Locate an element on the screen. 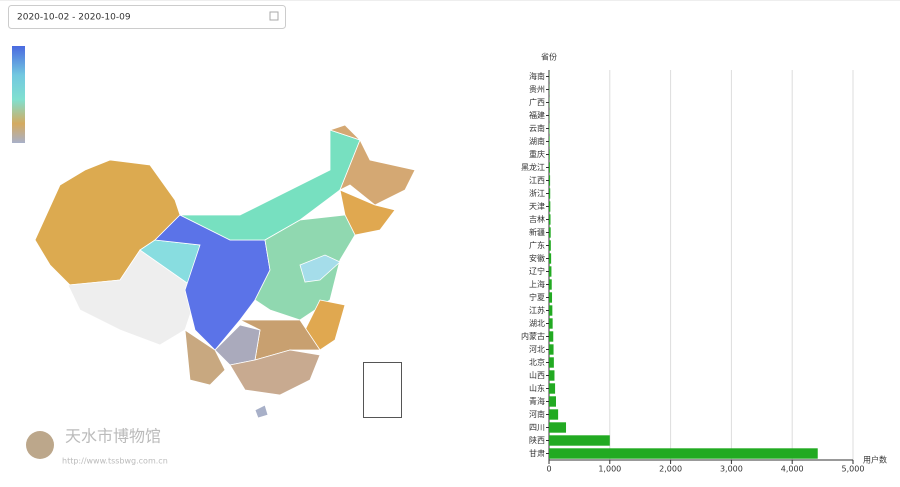  x-axis-label: 用户数 is located at coordinates (875, 460).